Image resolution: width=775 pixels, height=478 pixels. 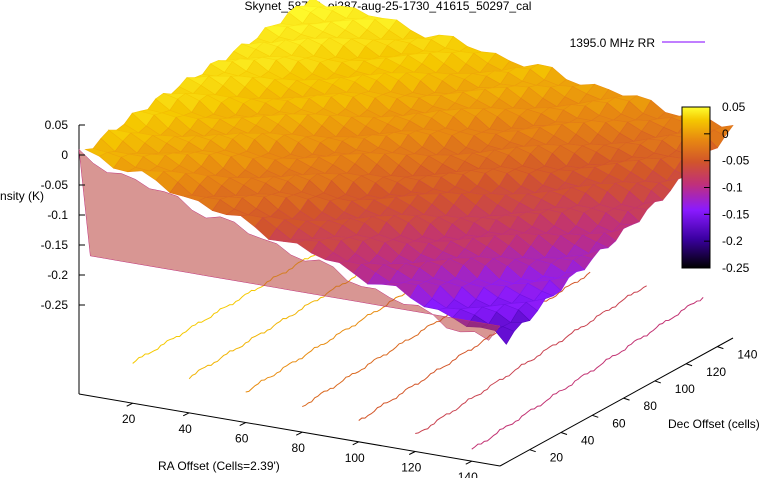 I want to click on ra-tick-label: 60, so click(x=242, y=439).